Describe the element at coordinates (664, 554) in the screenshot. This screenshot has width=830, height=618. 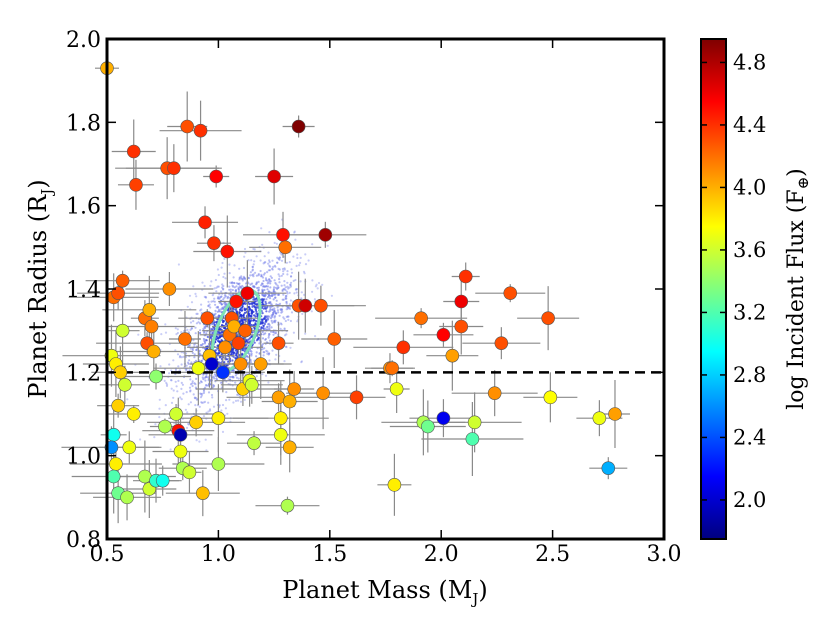
I see `x-tick-label: 3.0` at that location.